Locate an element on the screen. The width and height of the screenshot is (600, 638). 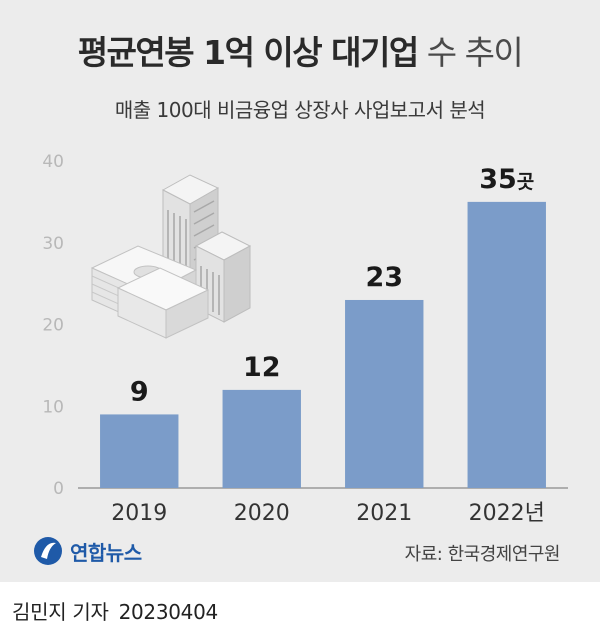
data-label: 9 is located at coordinates (139, 391).